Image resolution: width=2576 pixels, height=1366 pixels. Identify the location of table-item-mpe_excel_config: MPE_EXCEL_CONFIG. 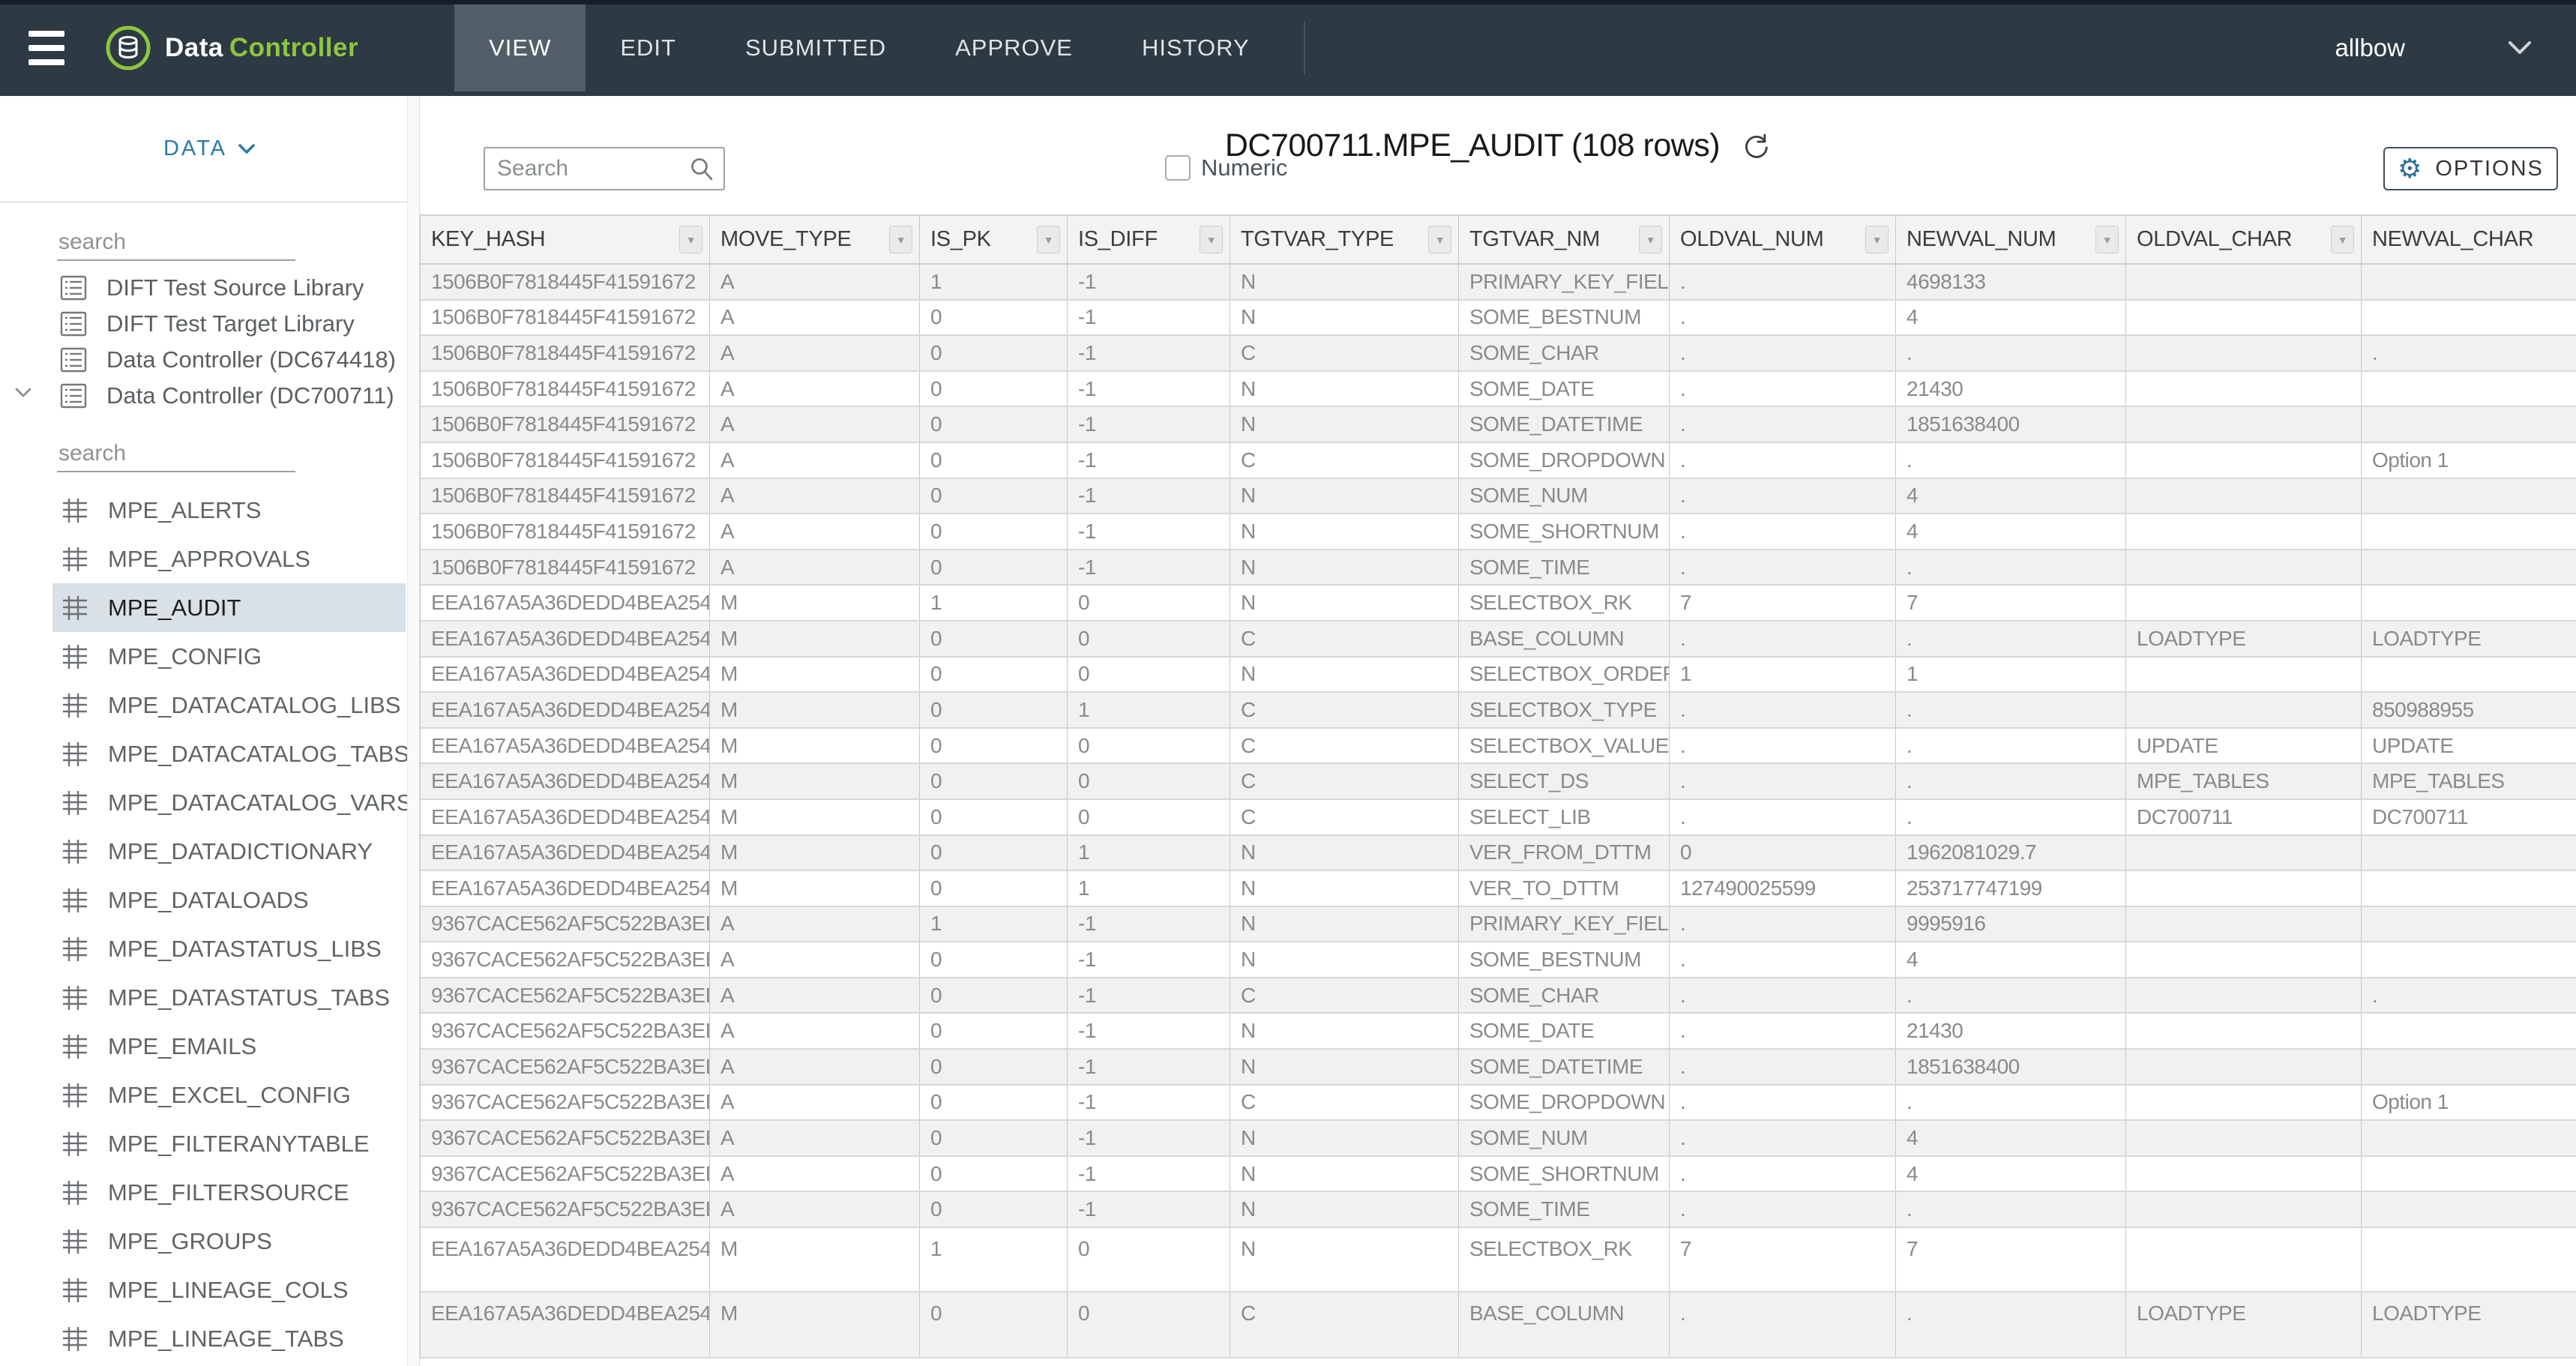
(229, 1095).